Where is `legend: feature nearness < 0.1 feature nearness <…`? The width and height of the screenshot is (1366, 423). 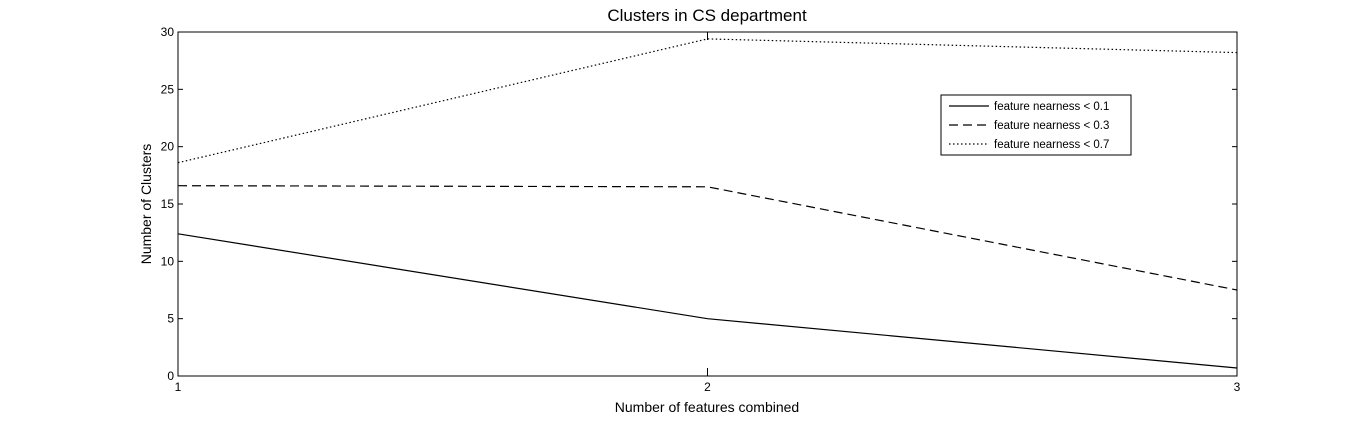
legend: feature nearness < 0.1 feature nearness <… is located at coordinates (1036, 125).